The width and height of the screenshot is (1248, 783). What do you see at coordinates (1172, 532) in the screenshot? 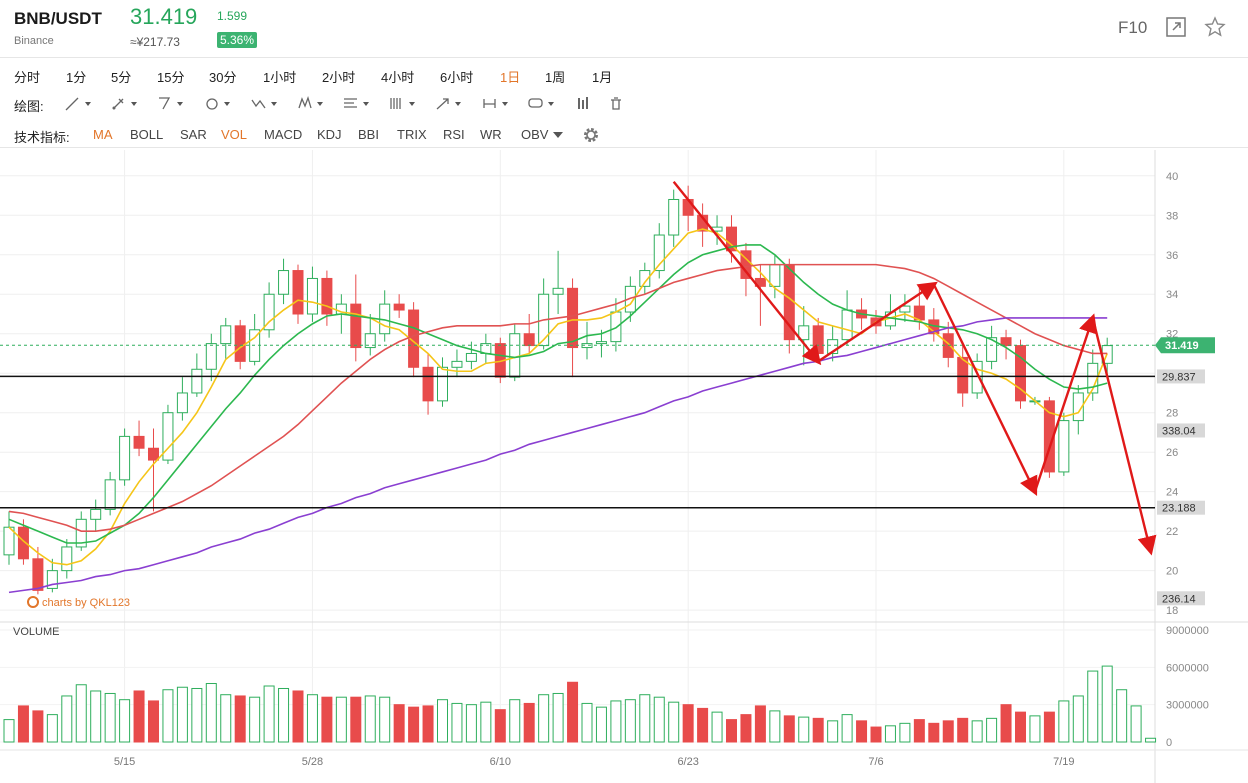
I see `y-tick-label: 22` at bounding box center [1172, 532].